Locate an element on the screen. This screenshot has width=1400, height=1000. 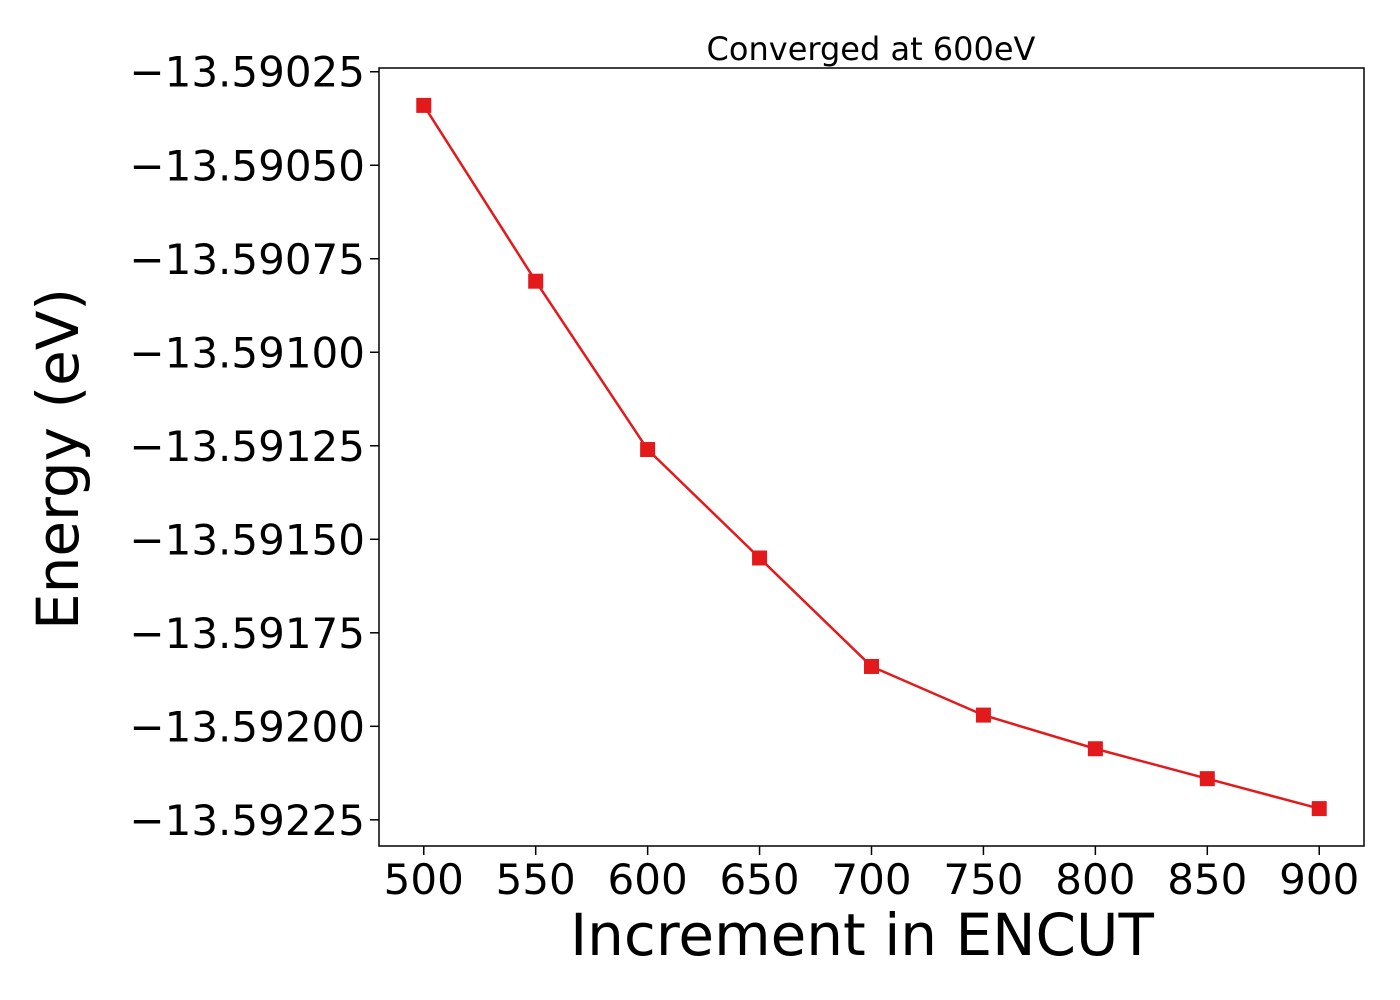
x-axis-ticks: 500 550 600 650 700 750 800 850 900 is located at coordinates (871, 875).